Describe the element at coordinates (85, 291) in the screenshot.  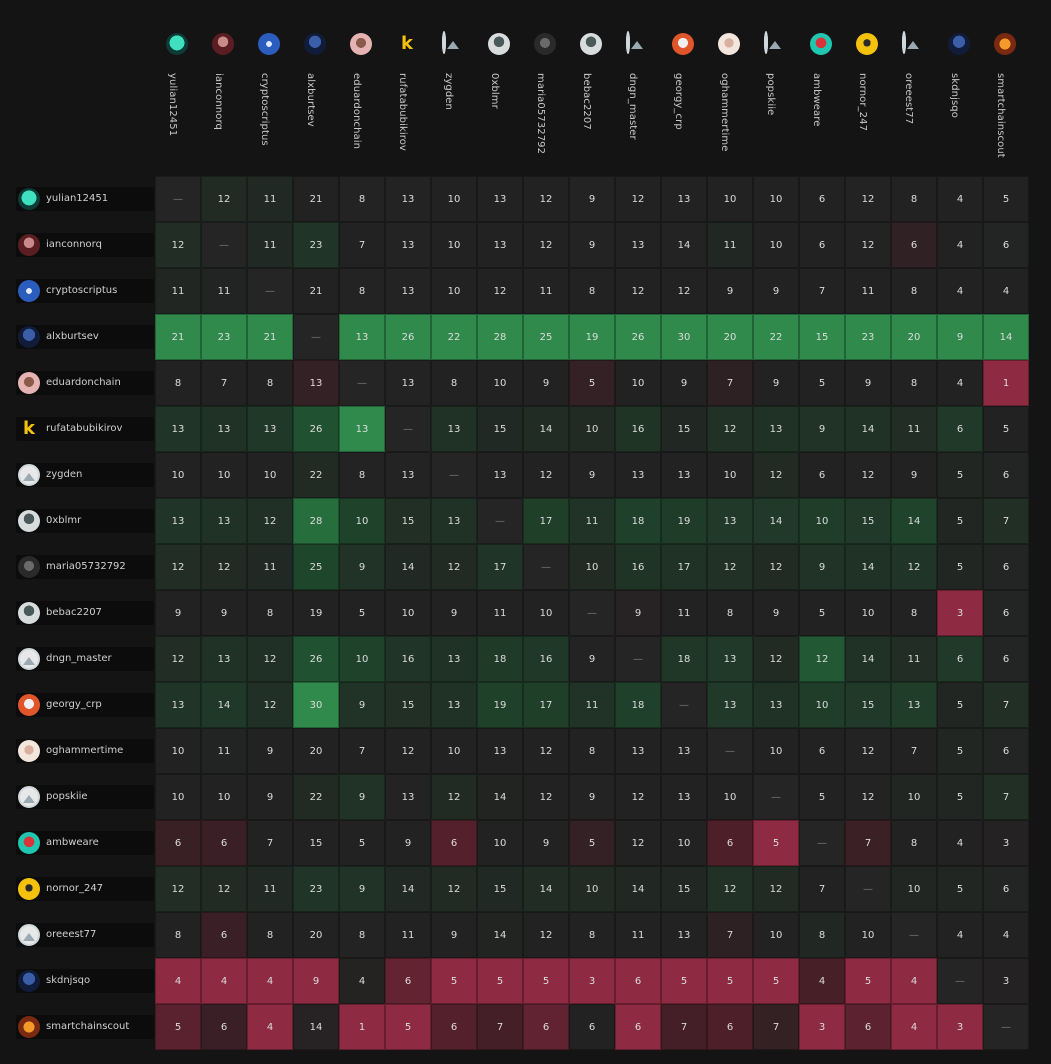
I see `row-header: cryptoscriptus` at that location.